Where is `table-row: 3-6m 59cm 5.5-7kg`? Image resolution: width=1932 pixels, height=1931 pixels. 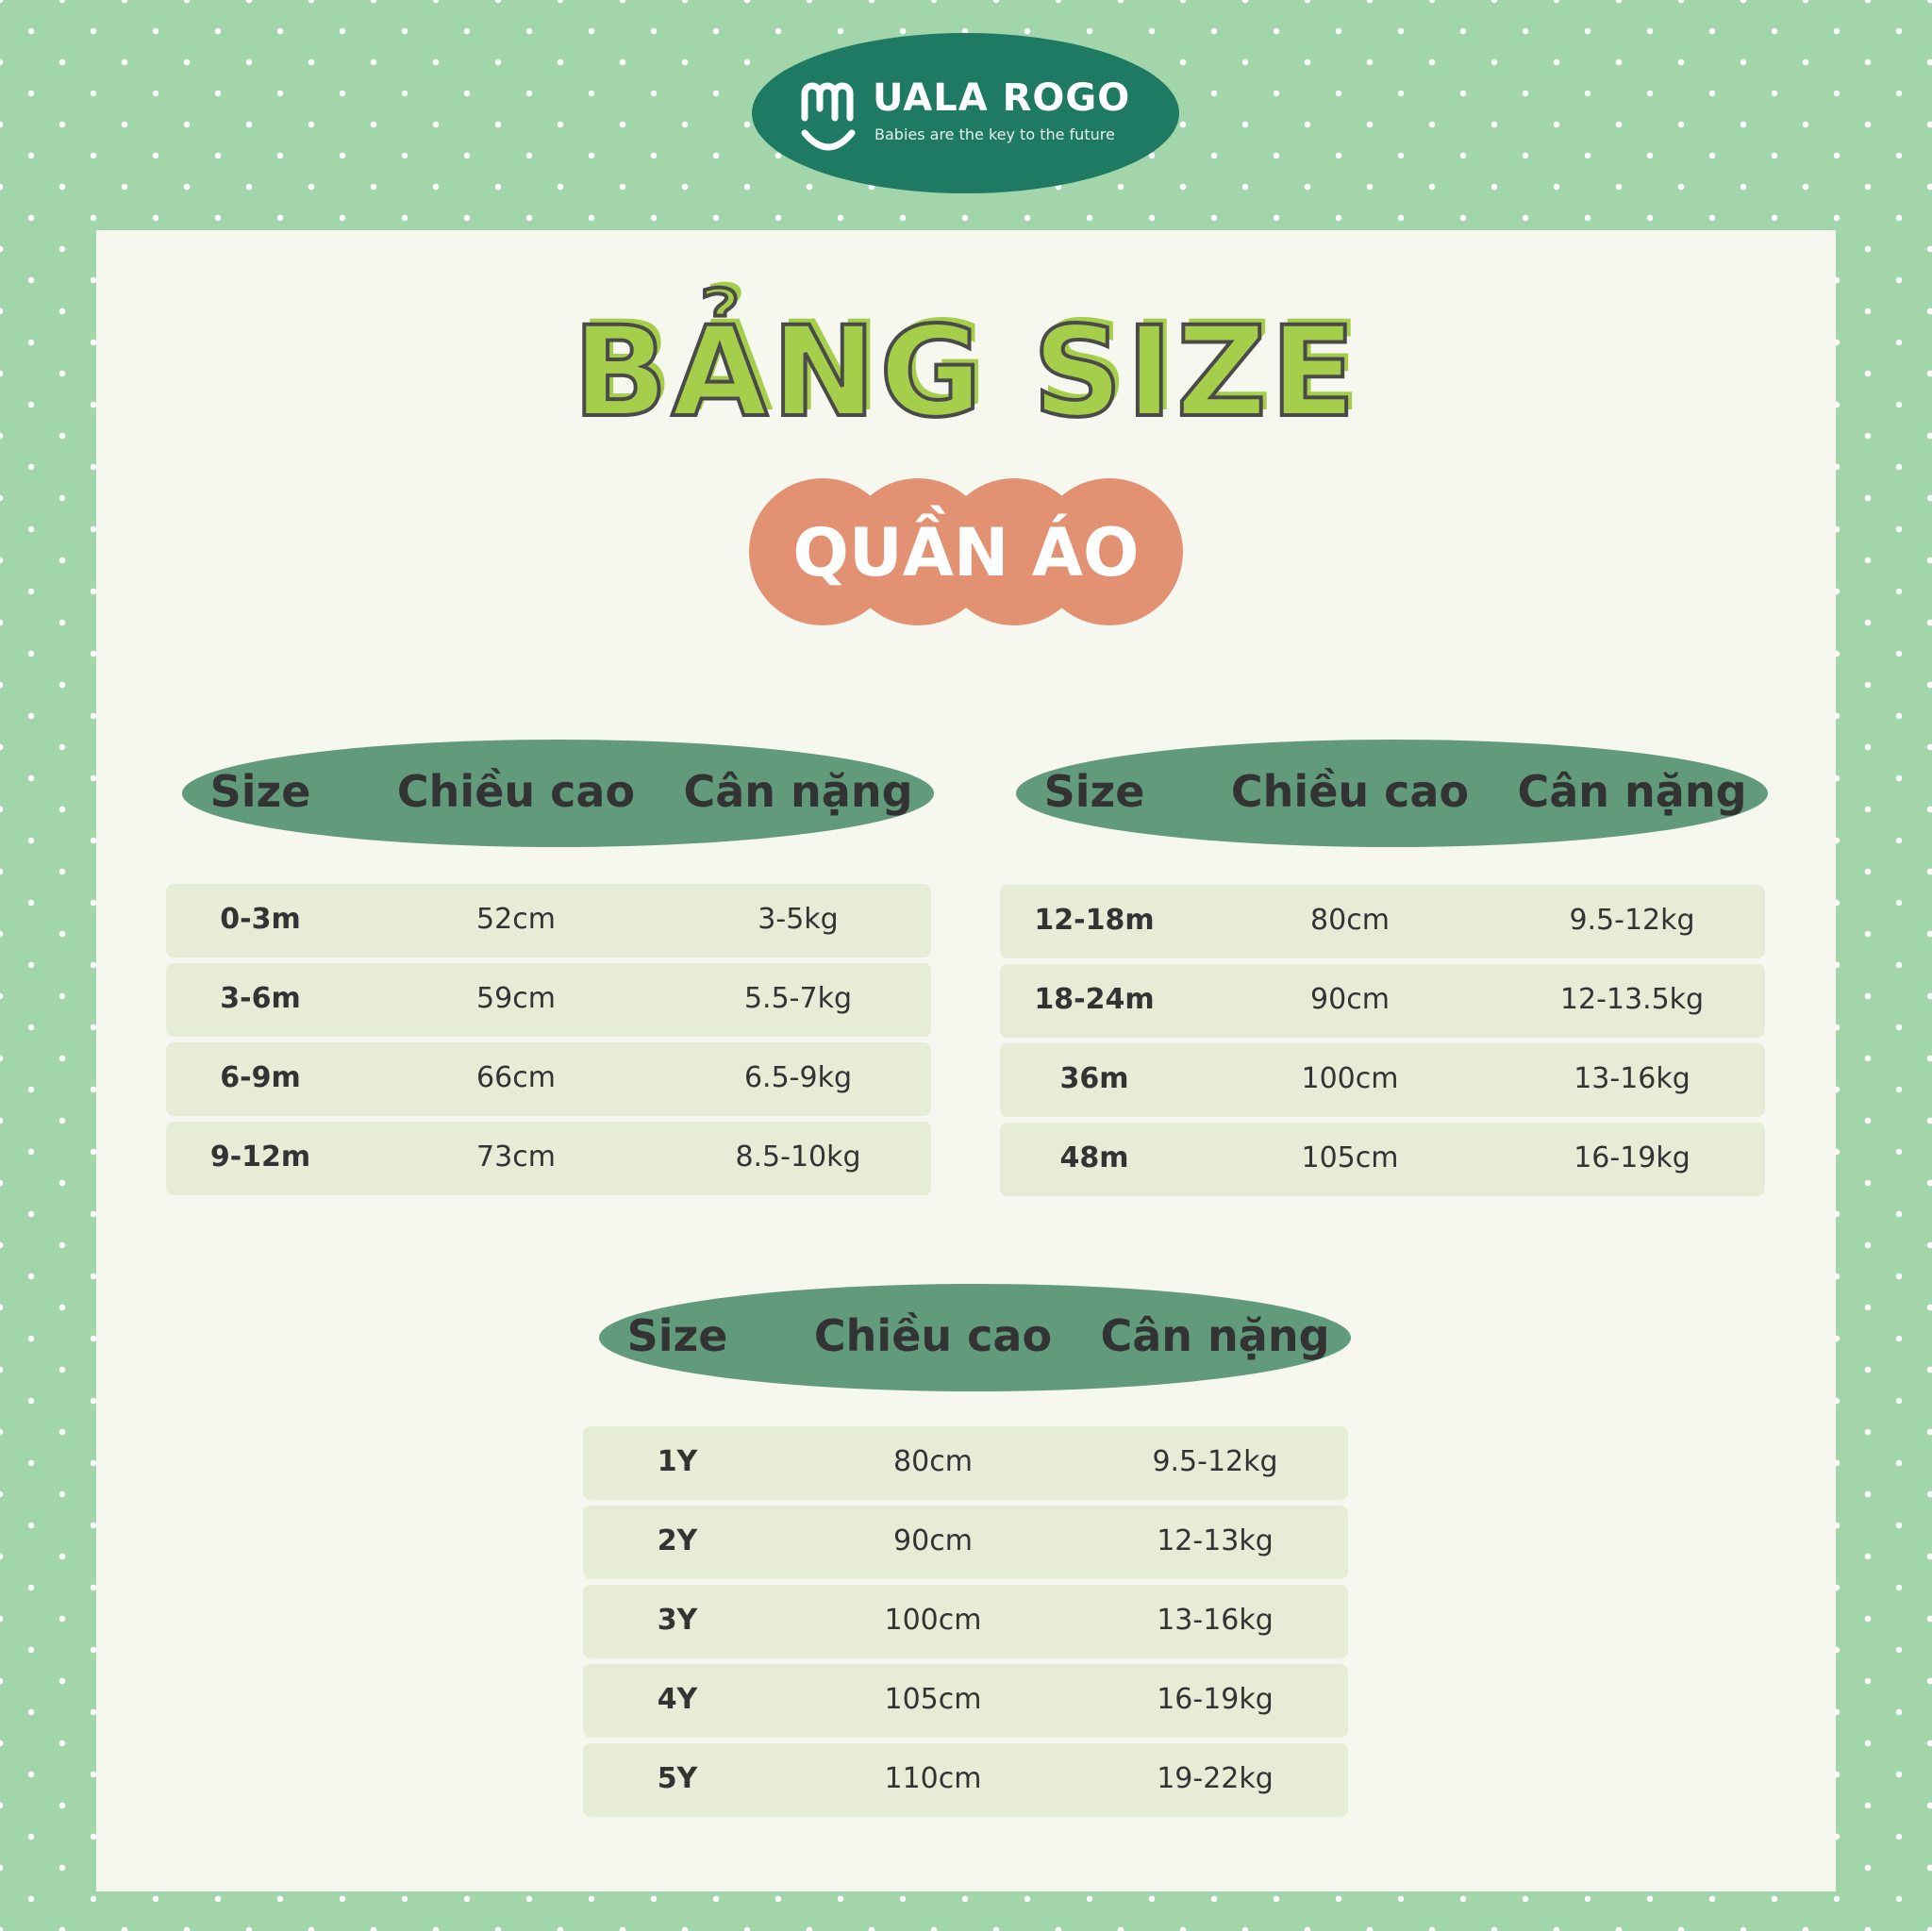
table-row: 3-6m 59cm 5.5-7kg is located at coordinates (549, 1000).